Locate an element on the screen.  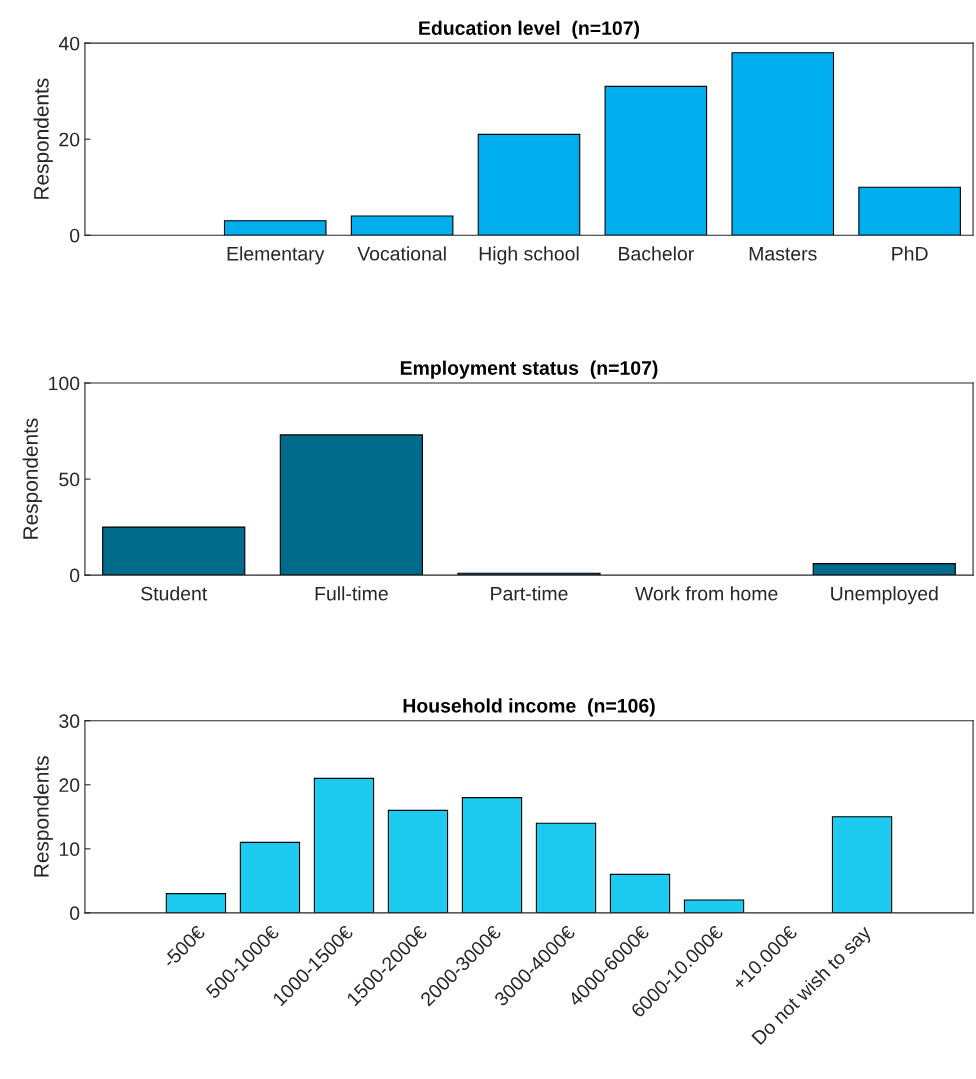
y-tick-label: 10 is located at coordinates (69, 849).